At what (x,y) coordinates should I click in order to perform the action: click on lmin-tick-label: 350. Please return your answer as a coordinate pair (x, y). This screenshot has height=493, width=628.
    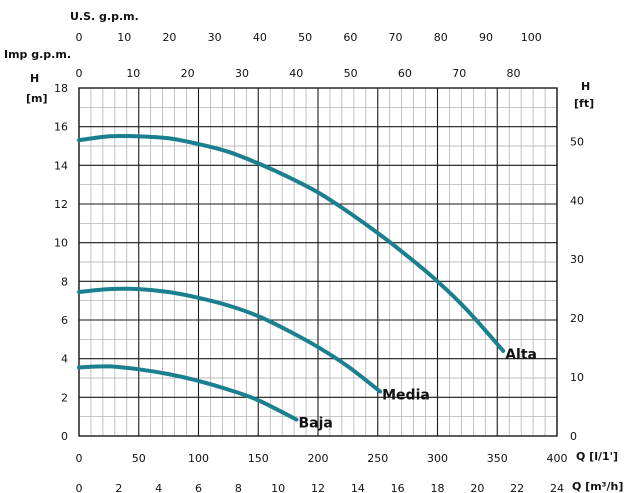
    Looking at the image, I should click on (497, 458).